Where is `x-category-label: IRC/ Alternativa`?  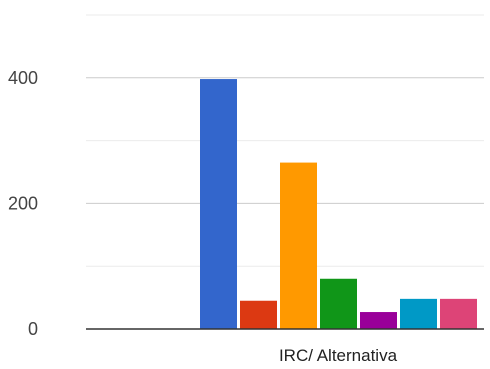 x-category-label: IRC/ Alternativa is located at coordinates (338, 355).